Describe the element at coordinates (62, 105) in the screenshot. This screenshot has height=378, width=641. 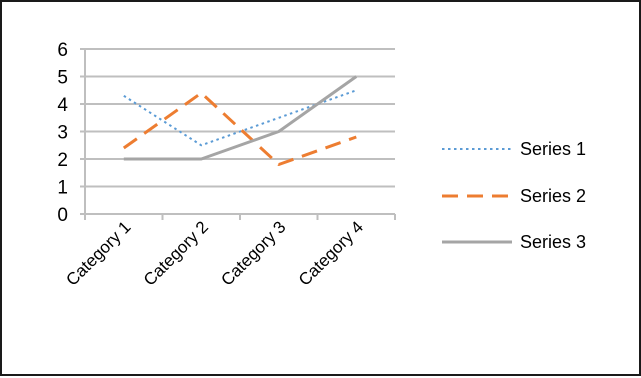
I see `y-tick-label: 4` at that location.